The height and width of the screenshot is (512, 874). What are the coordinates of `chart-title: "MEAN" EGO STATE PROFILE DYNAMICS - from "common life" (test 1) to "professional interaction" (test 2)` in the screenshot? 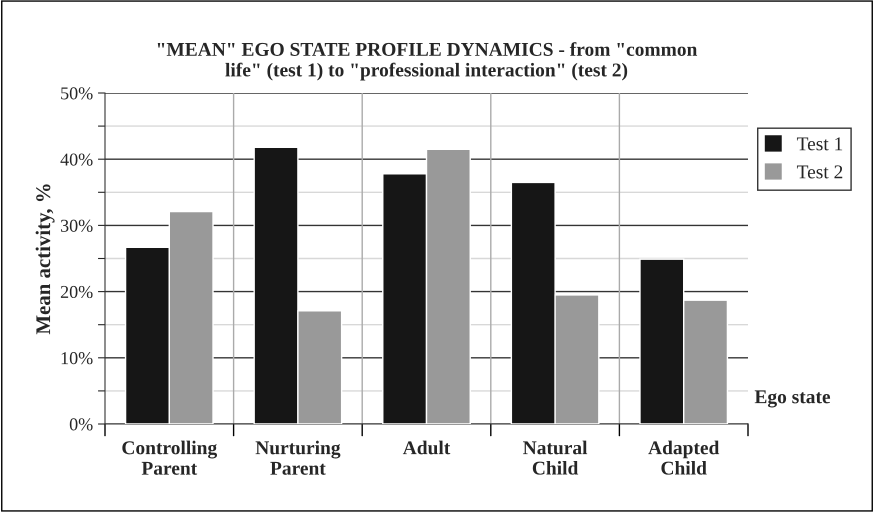 It's located at (428, 61).